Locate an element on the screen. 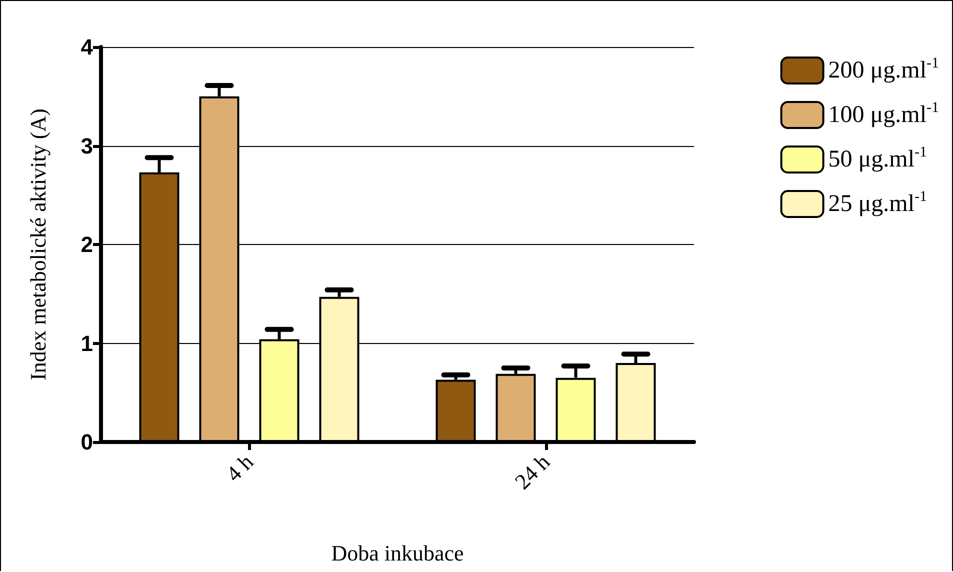 Image resolution: width=953 pixels, height=572 pixels. y-tick-label: 0 is located at coordinates (86, 442).